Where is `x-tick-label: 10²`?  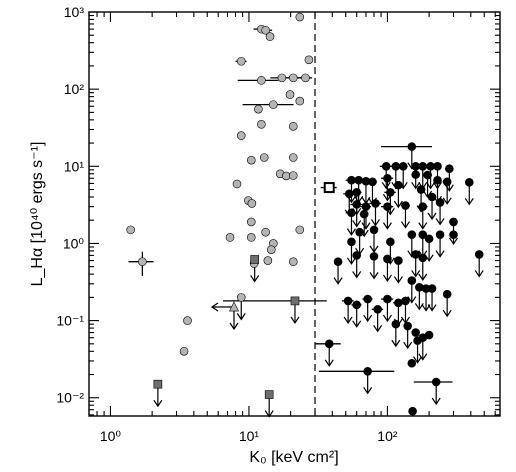
x-tick-label: 10² is located at coordinates (387, 436).